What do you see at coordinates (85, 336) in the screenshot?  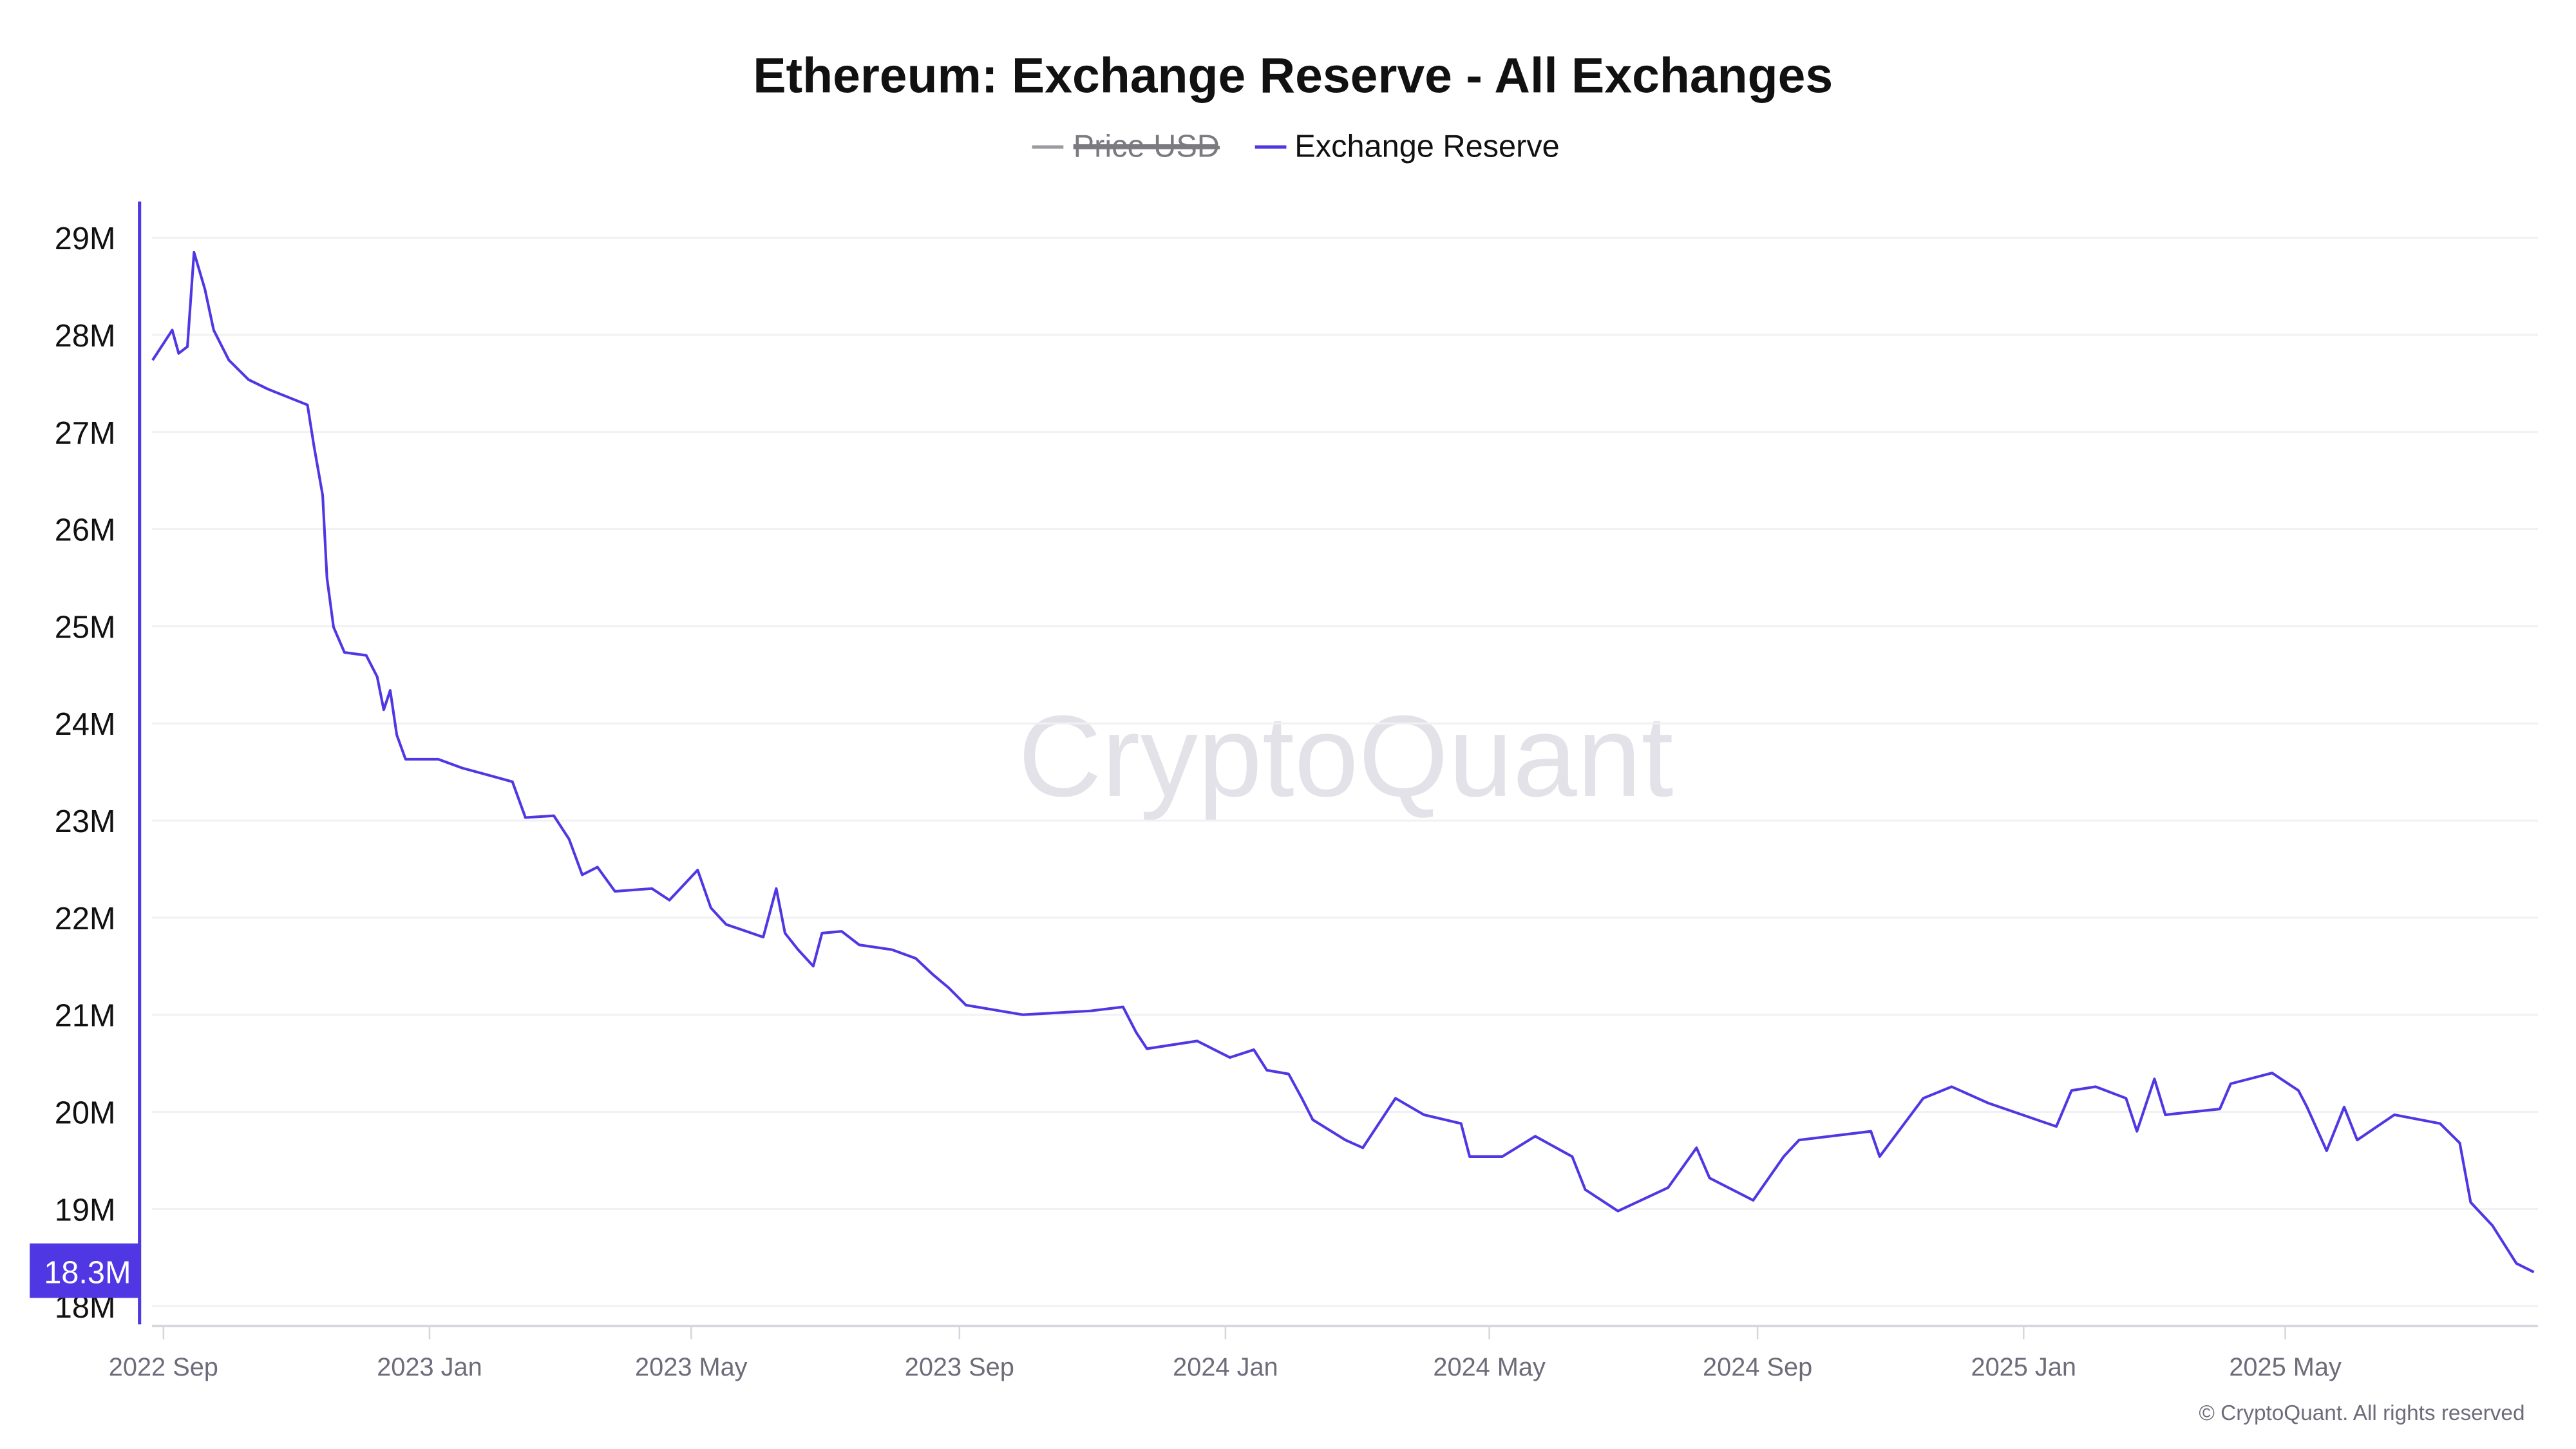 I see `y-tick-label: 28M` at bounding box center [85, 336].